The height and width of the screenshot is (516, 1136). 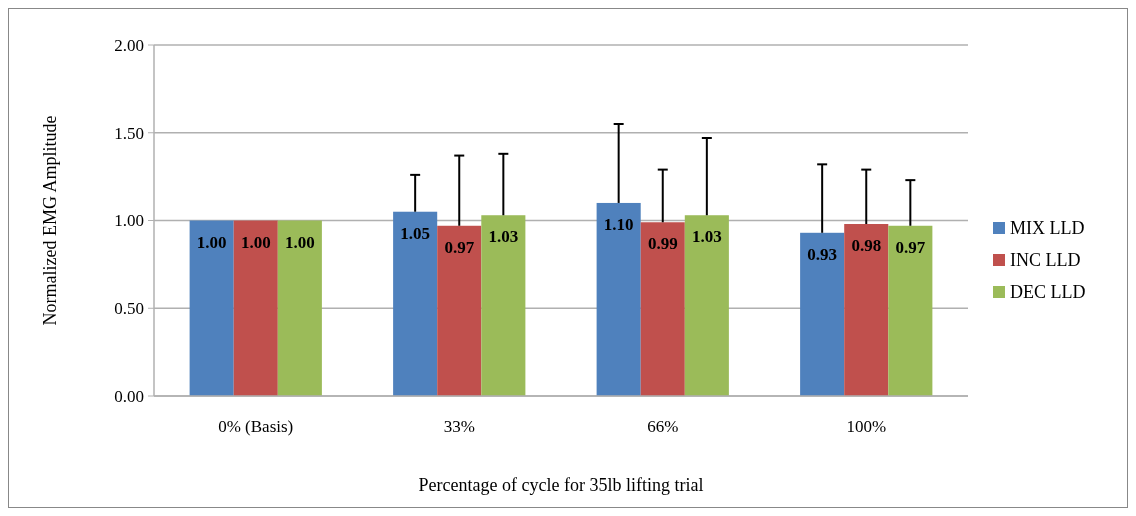 What do you see at coordinates (129, 133) in the screenshot?
I see `y-tick-label: 1.50` at bounding box center [129, 133].